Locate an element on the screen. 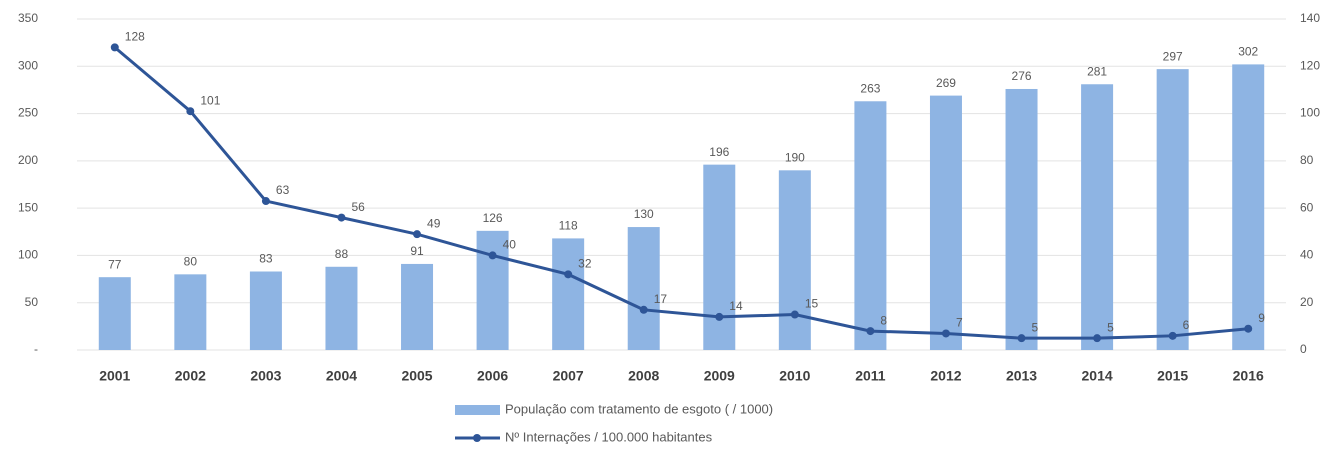 This screenshot has width=1337, height=449. y-tick-label: 350 is located at coordinates (28, 18).